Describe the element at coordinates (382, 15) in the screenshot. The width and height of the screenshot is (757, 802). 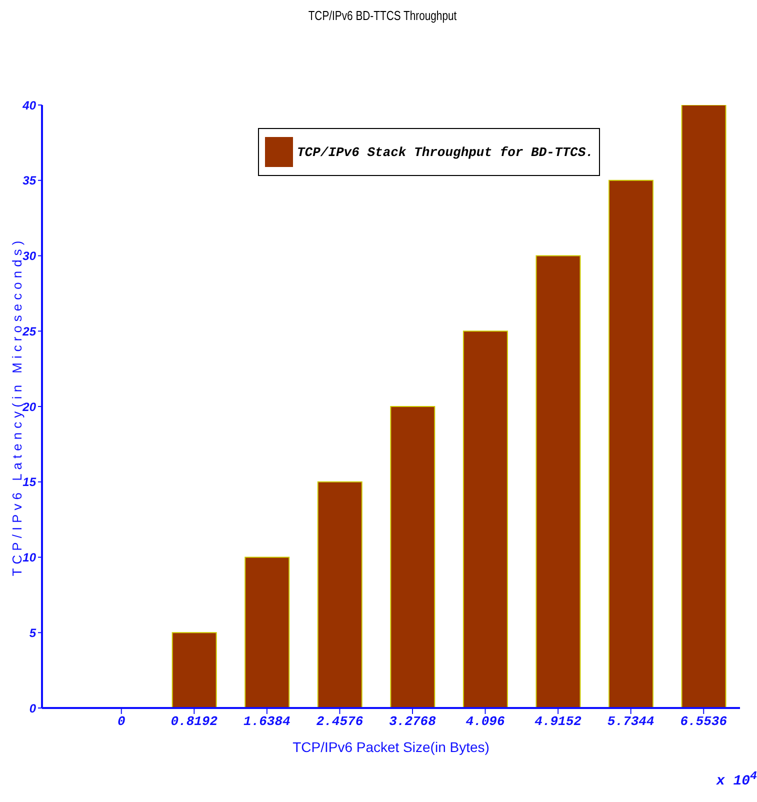
I see `chart-title: TCP/IPv6 BD-TTCS Throughput` at that location.